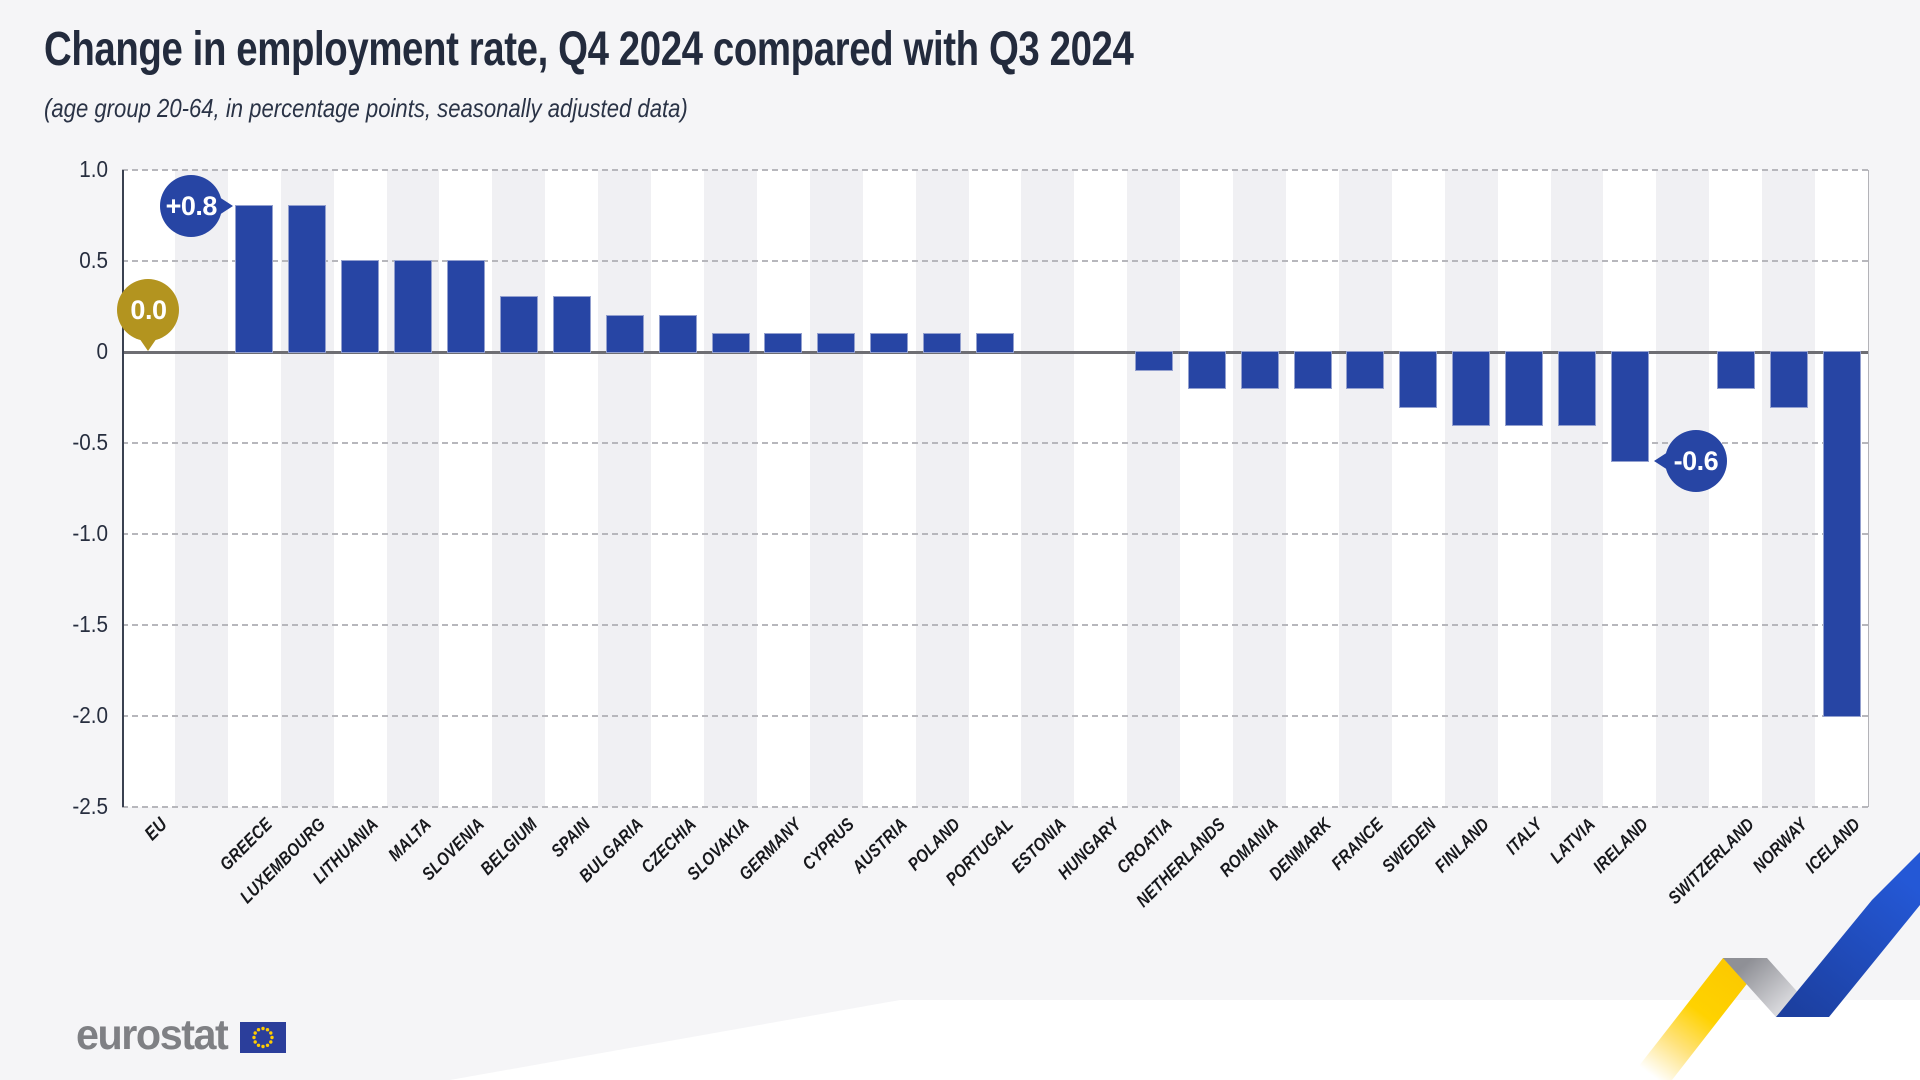 This screenshot has height=1080, width=1920. Describe the element at coordinates (1312, 370) in the screenshot. I see `bar-denmark` at that location.